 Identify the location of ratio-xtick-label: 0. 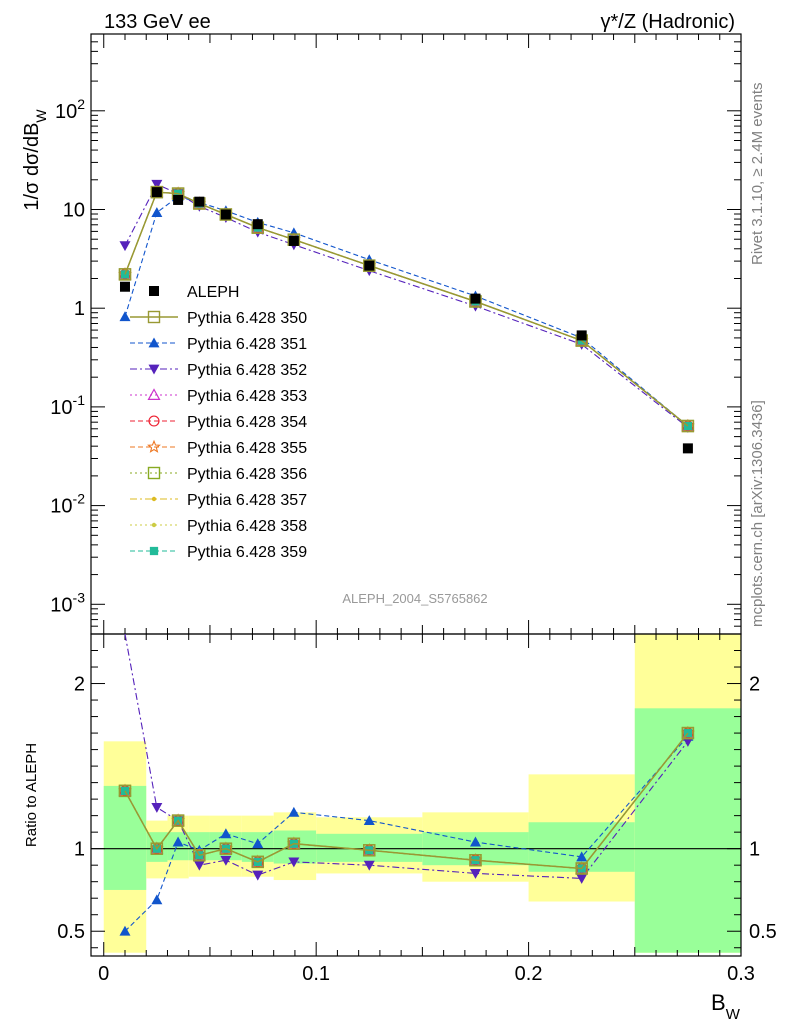
(103, 974).